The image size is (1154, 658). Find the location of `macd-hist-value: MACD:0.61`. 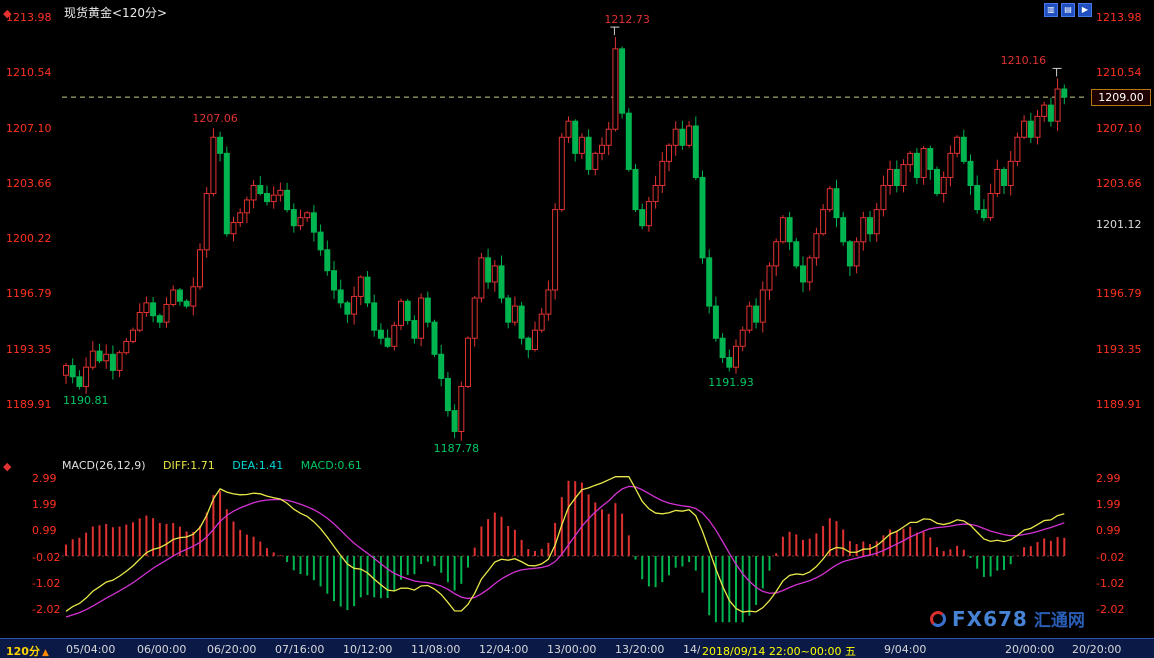

macd-hist-value: MACD:0.61 is located at coordinates (331, 465).